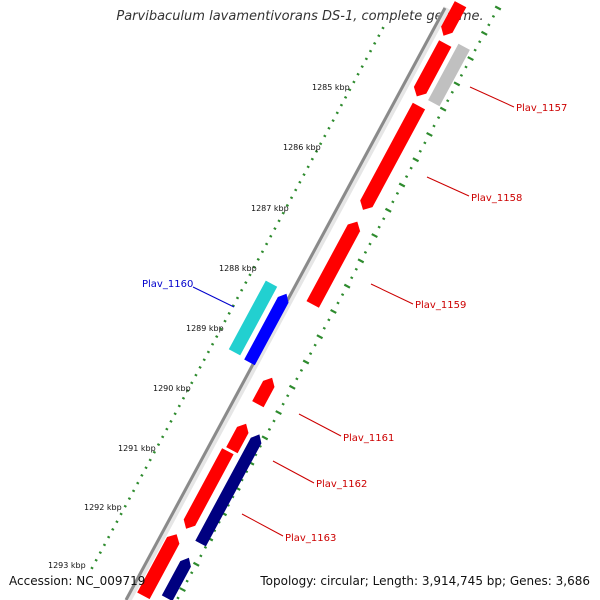 The width and height of the screenshot is (600, 600). I want to click on gene-label-plav-1163: Plav_1163, so click(310, 538).